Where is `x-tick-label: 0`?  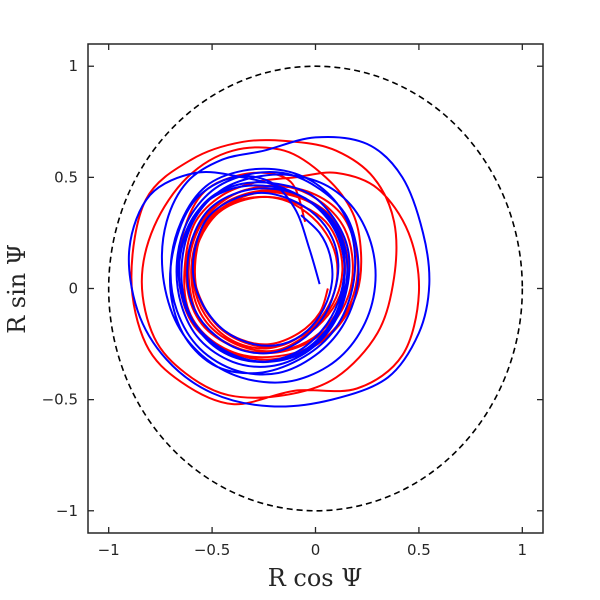 x-tick-label: 0 is located at coordinates (316, 550).